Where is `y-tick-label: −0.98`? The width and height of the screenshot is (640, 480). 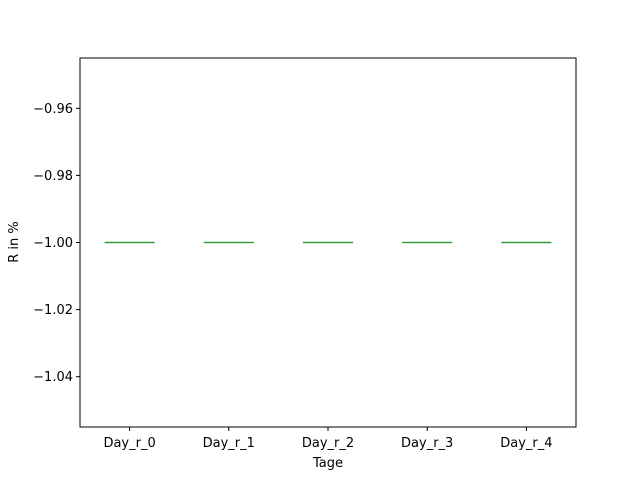
y-tick-label: −0.98 is located at coordinates (53, 176).